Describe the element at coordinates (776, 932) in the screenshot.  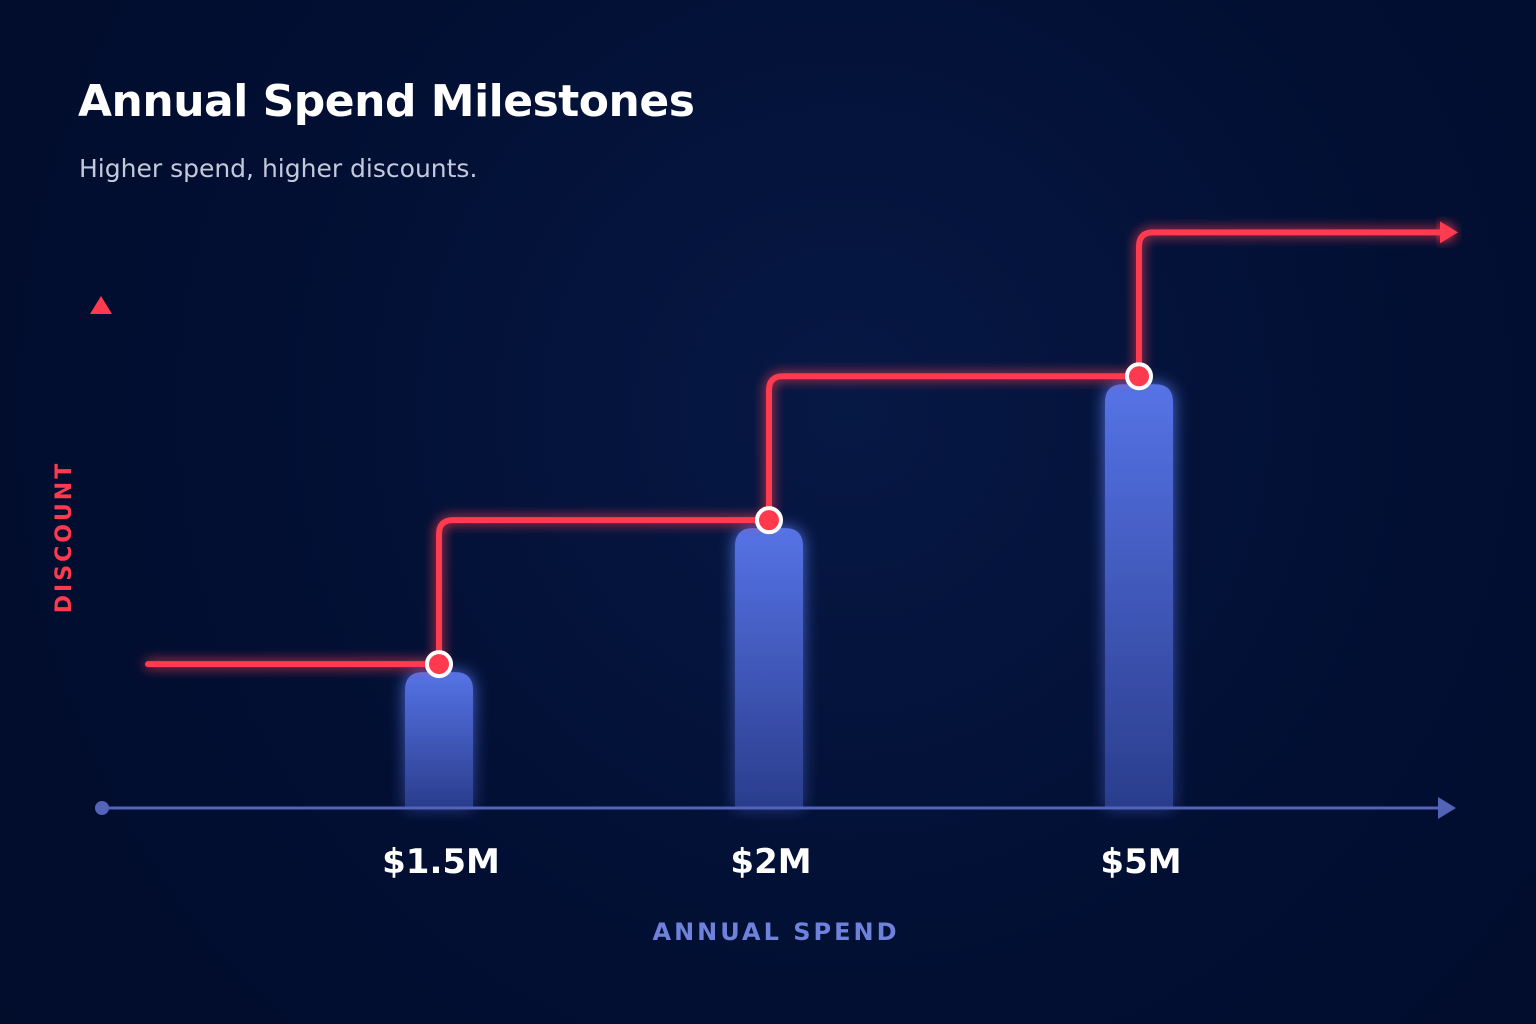
I see `x-axis-title: ANNUAL SPEND` at that location.